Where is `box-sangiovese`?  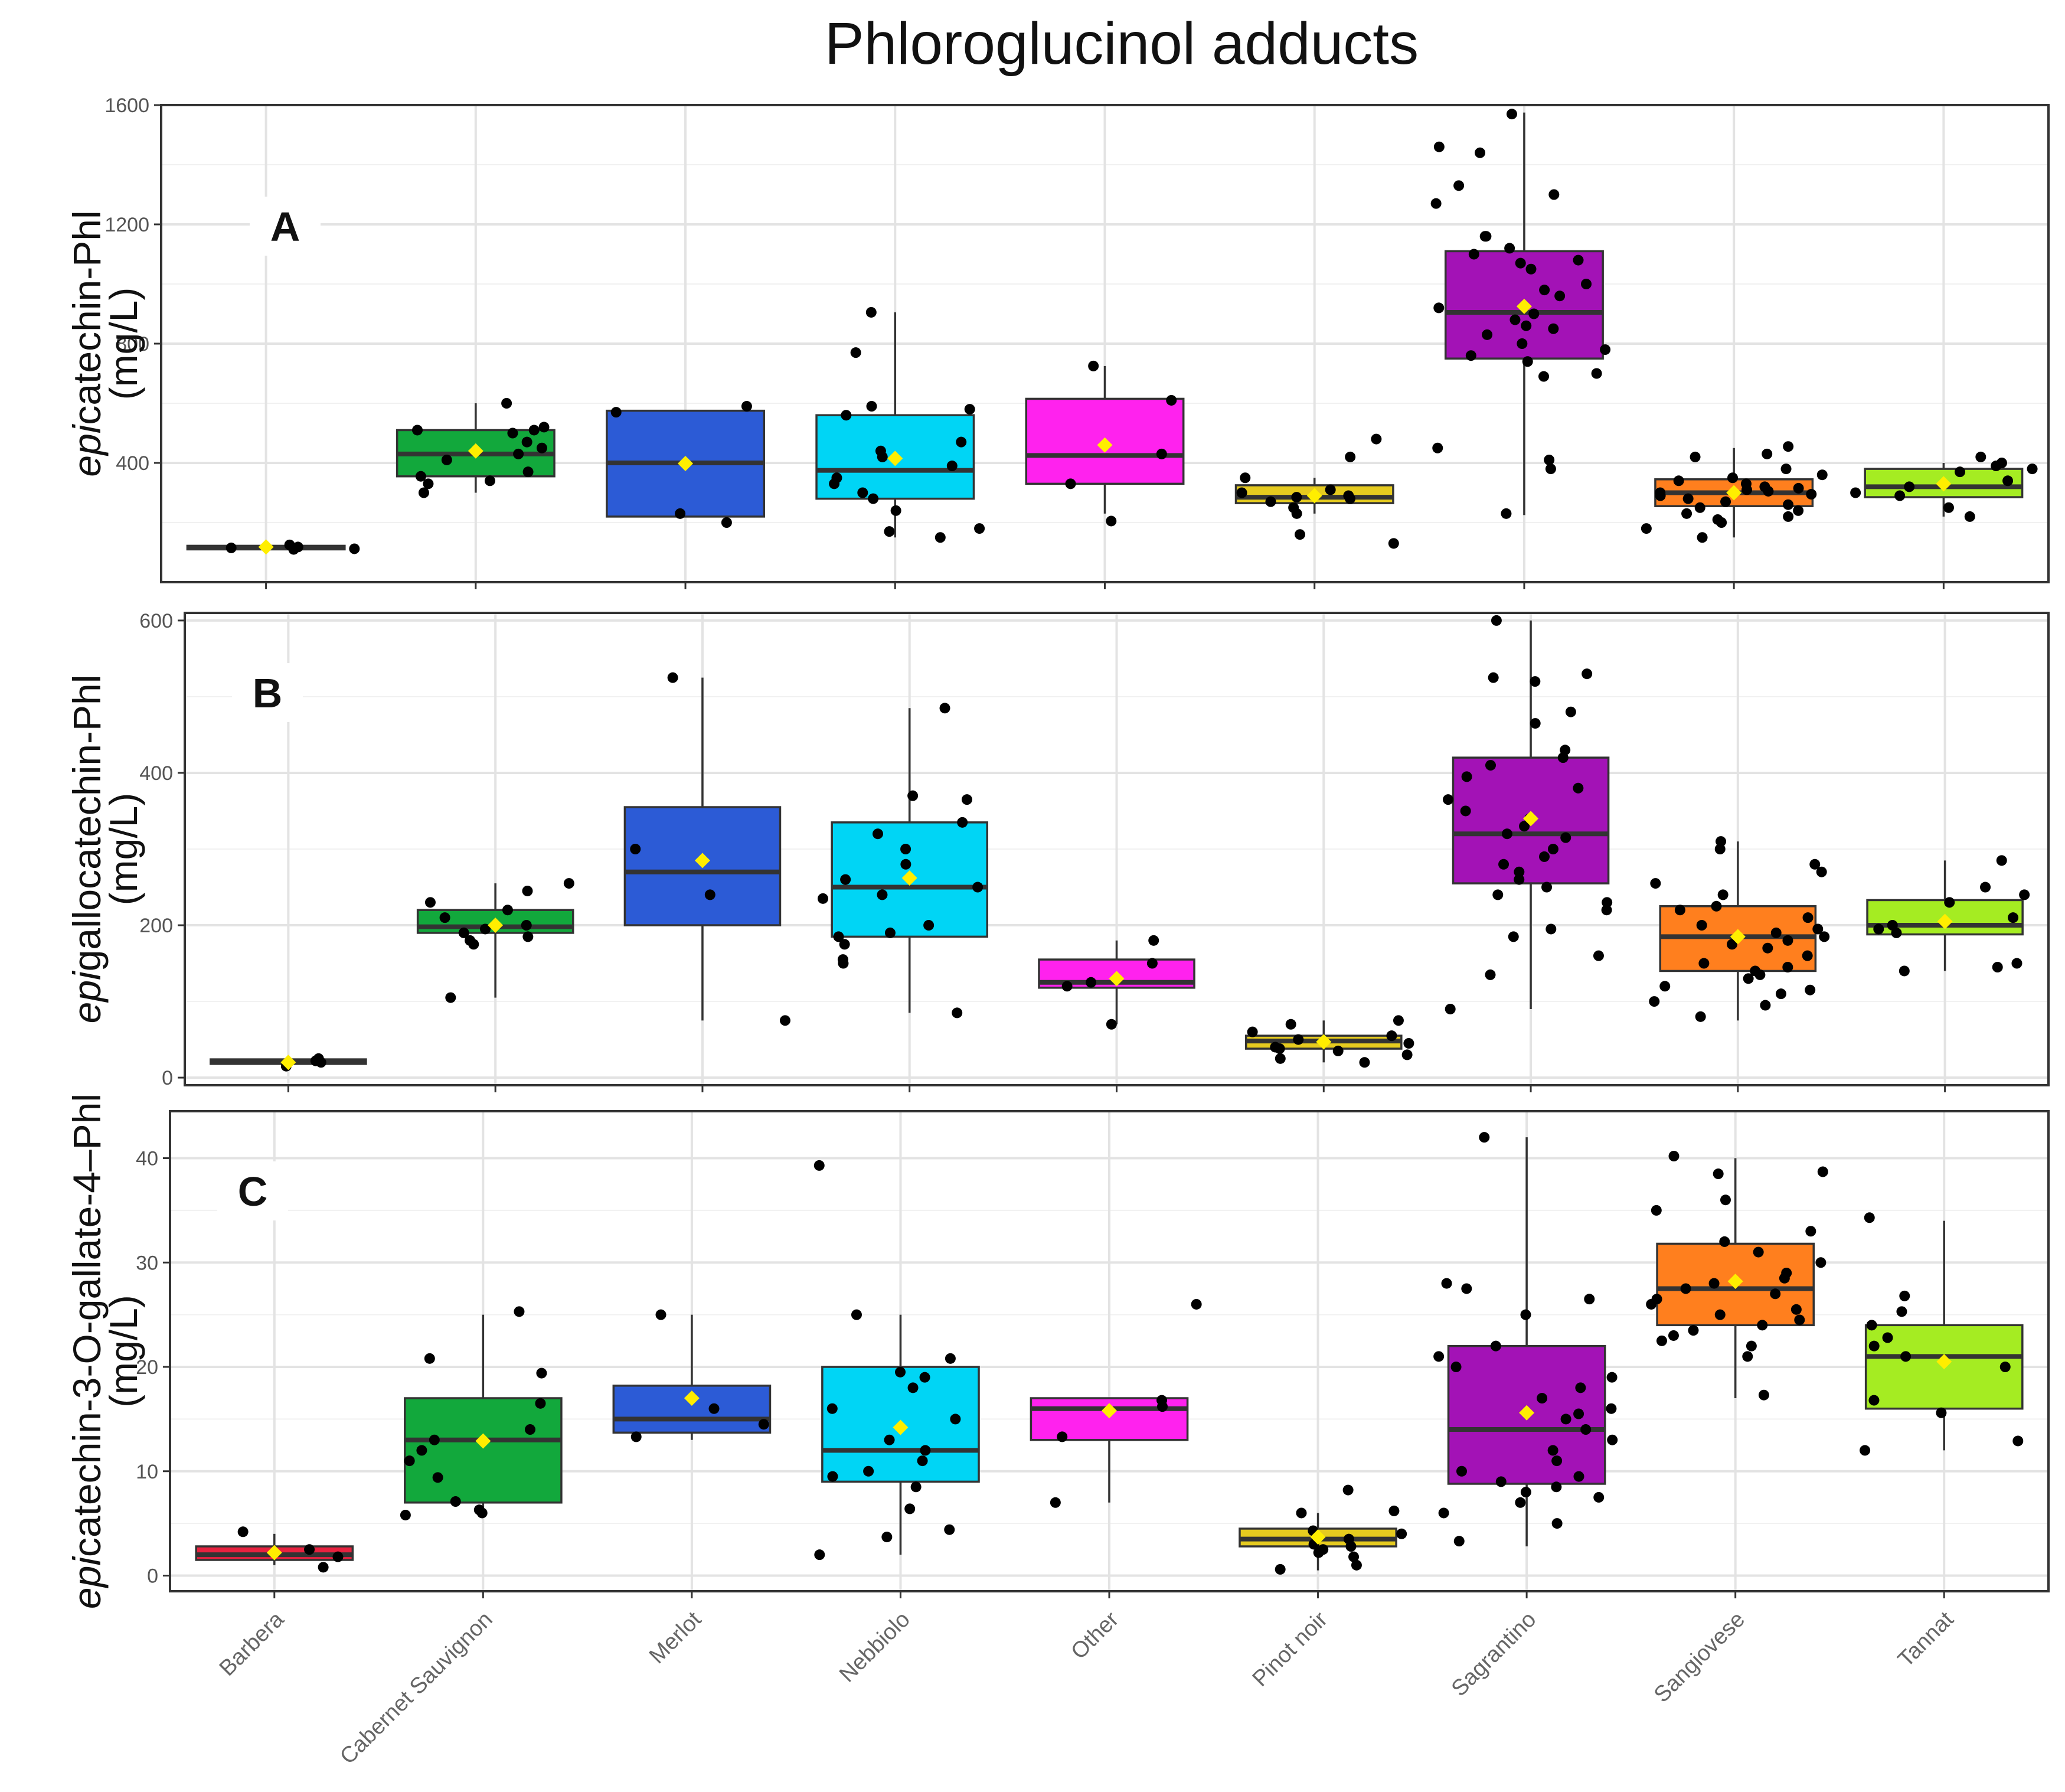
box-sangiovese is located at coordinates (1737, 1276).